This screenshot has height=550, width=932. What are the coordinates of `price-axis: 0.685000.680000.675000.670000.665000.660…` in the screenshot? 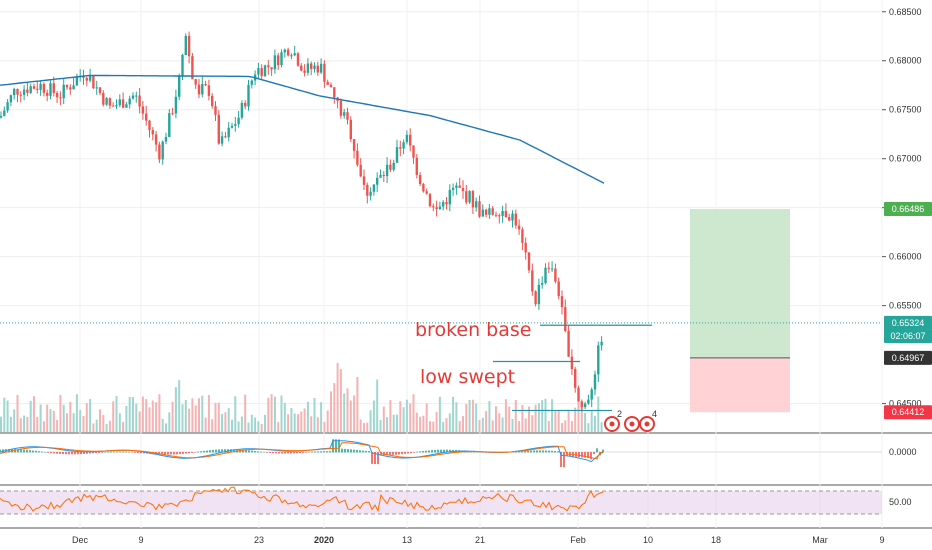 It's located at (907, 257).